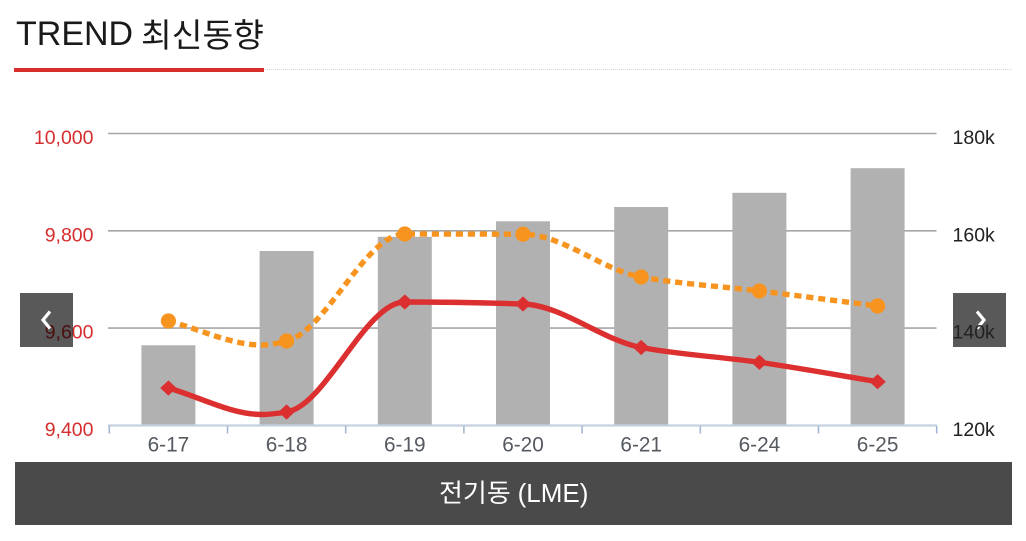 This screenshot has height=541, width=1026. What do you see at coordinates (169, 445) in the screenshot?
I see `svg-text: 6-17` at bounding box center [169, 445].